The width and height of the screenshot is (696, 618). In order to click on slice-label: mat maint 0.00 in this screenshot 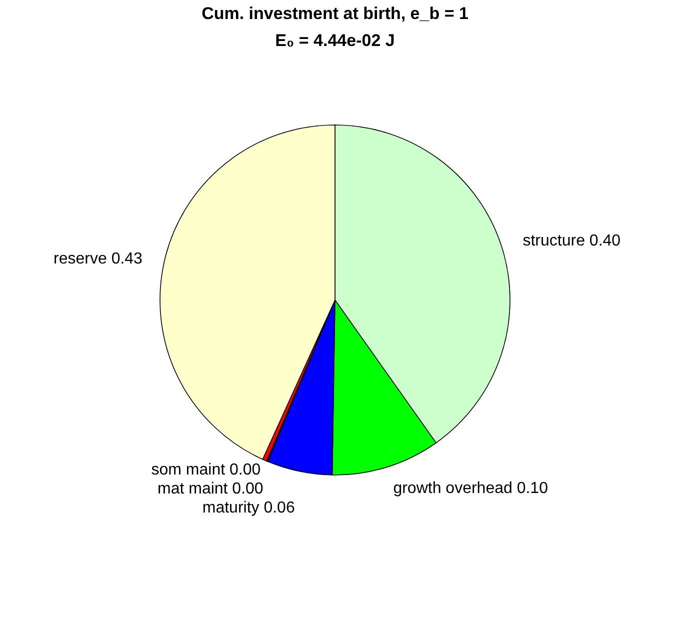, I will do `click(211, 489)`.